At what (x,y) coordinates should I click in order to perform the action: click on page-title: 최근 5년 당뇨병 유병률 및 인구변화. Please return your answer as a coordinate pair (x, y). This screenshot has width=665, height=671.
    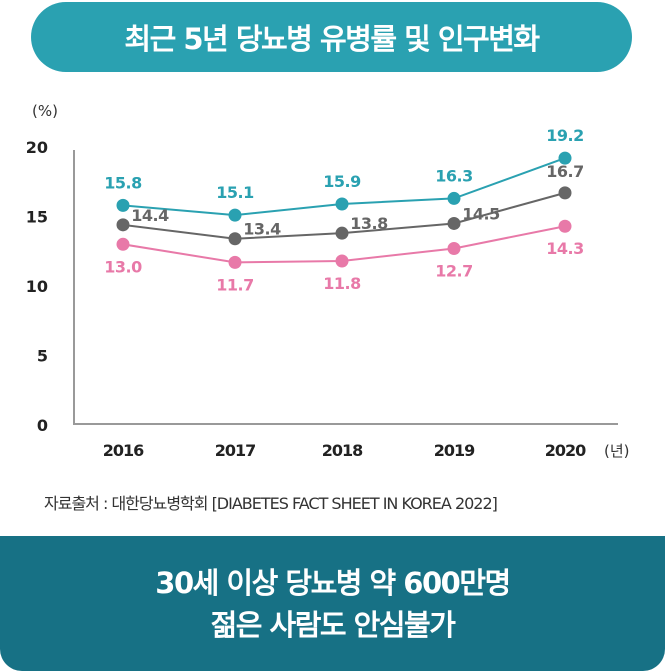
    Looking at the image, I should click on (332, 39).